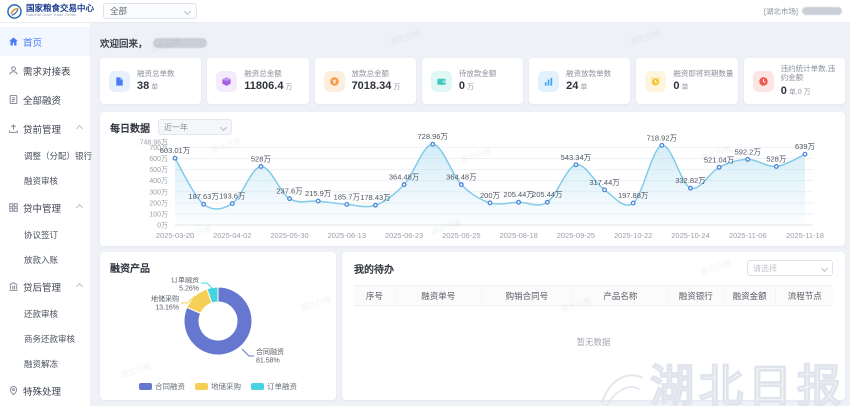 This screenshot has height=406, width=850. I want to click on stat-card-total-disbursement-amount: 放款总金额 7018.34 万, so click(365, 81).